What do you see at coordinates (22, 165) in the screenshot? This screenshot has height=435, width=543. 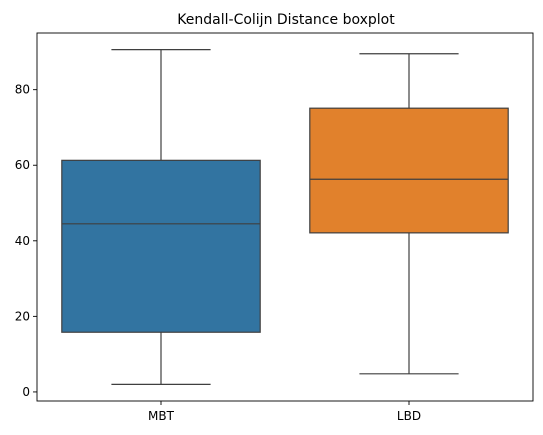 I see `y-tick-label: 60` at bounding box center [22, 165].